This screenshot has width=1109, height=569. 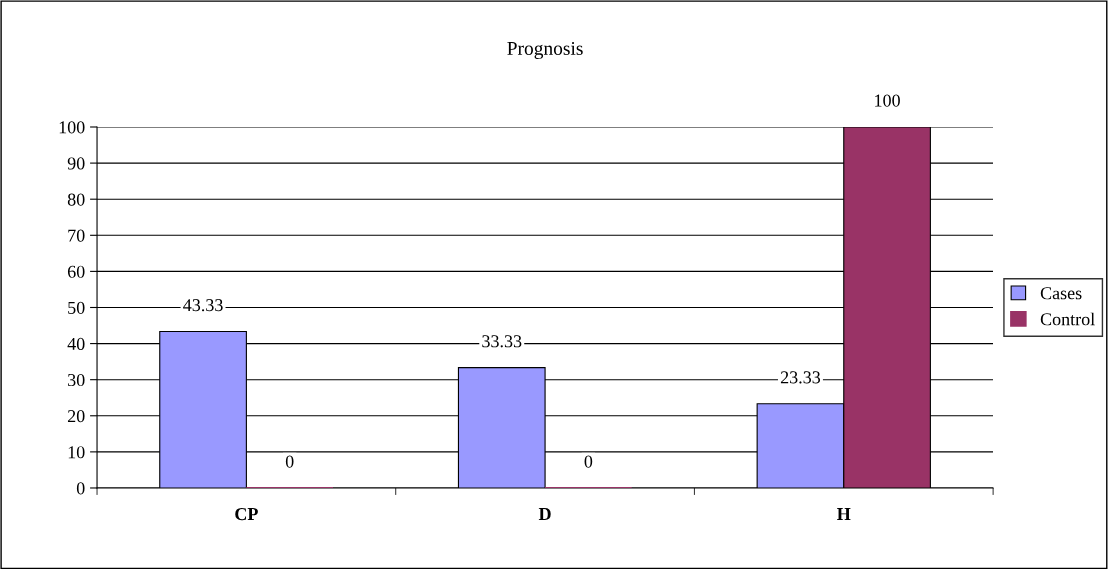 I want to click on y-tick-label: 40, so click(x=76, y=344).